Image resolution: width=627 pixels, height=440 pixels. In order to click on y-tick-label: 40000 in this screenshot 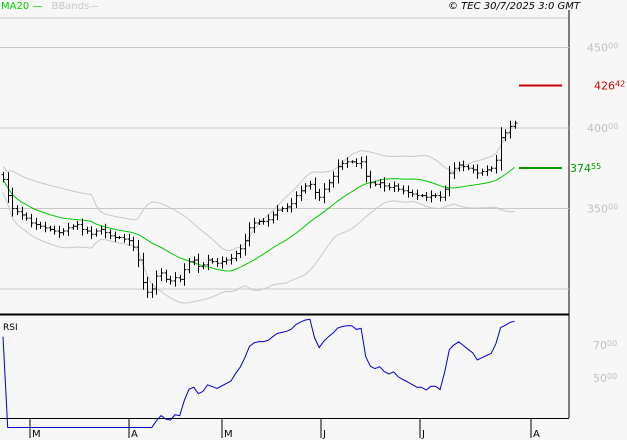, I will do `click(602, 128)`.